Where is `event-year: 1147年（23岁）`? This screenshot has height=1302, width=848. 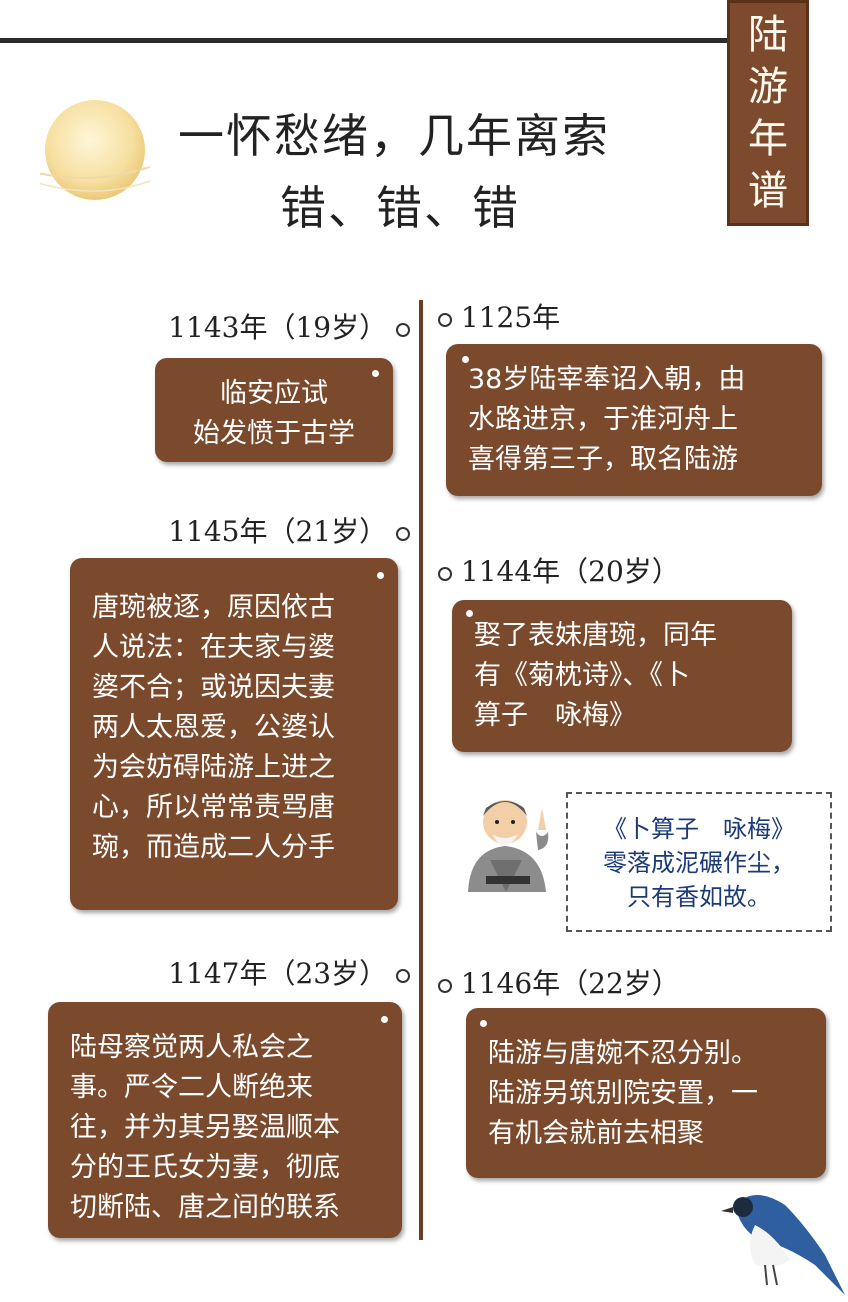 event-year: 1147年（23岁） is located at coordinates (289, 972).